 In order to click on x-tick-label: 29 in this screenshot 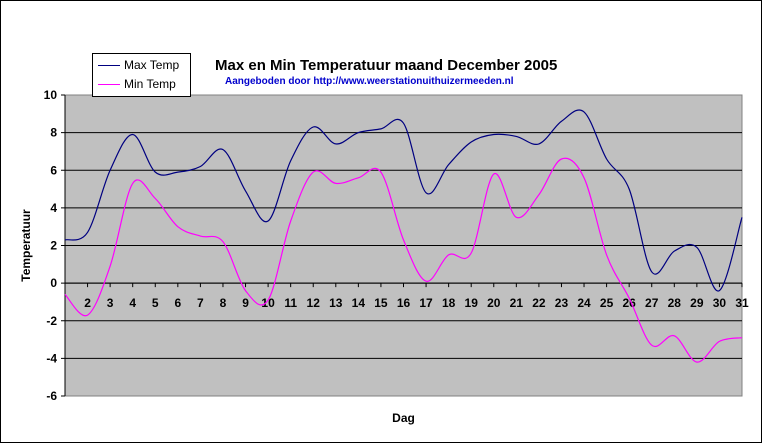, I will do `click(697, 303)`.